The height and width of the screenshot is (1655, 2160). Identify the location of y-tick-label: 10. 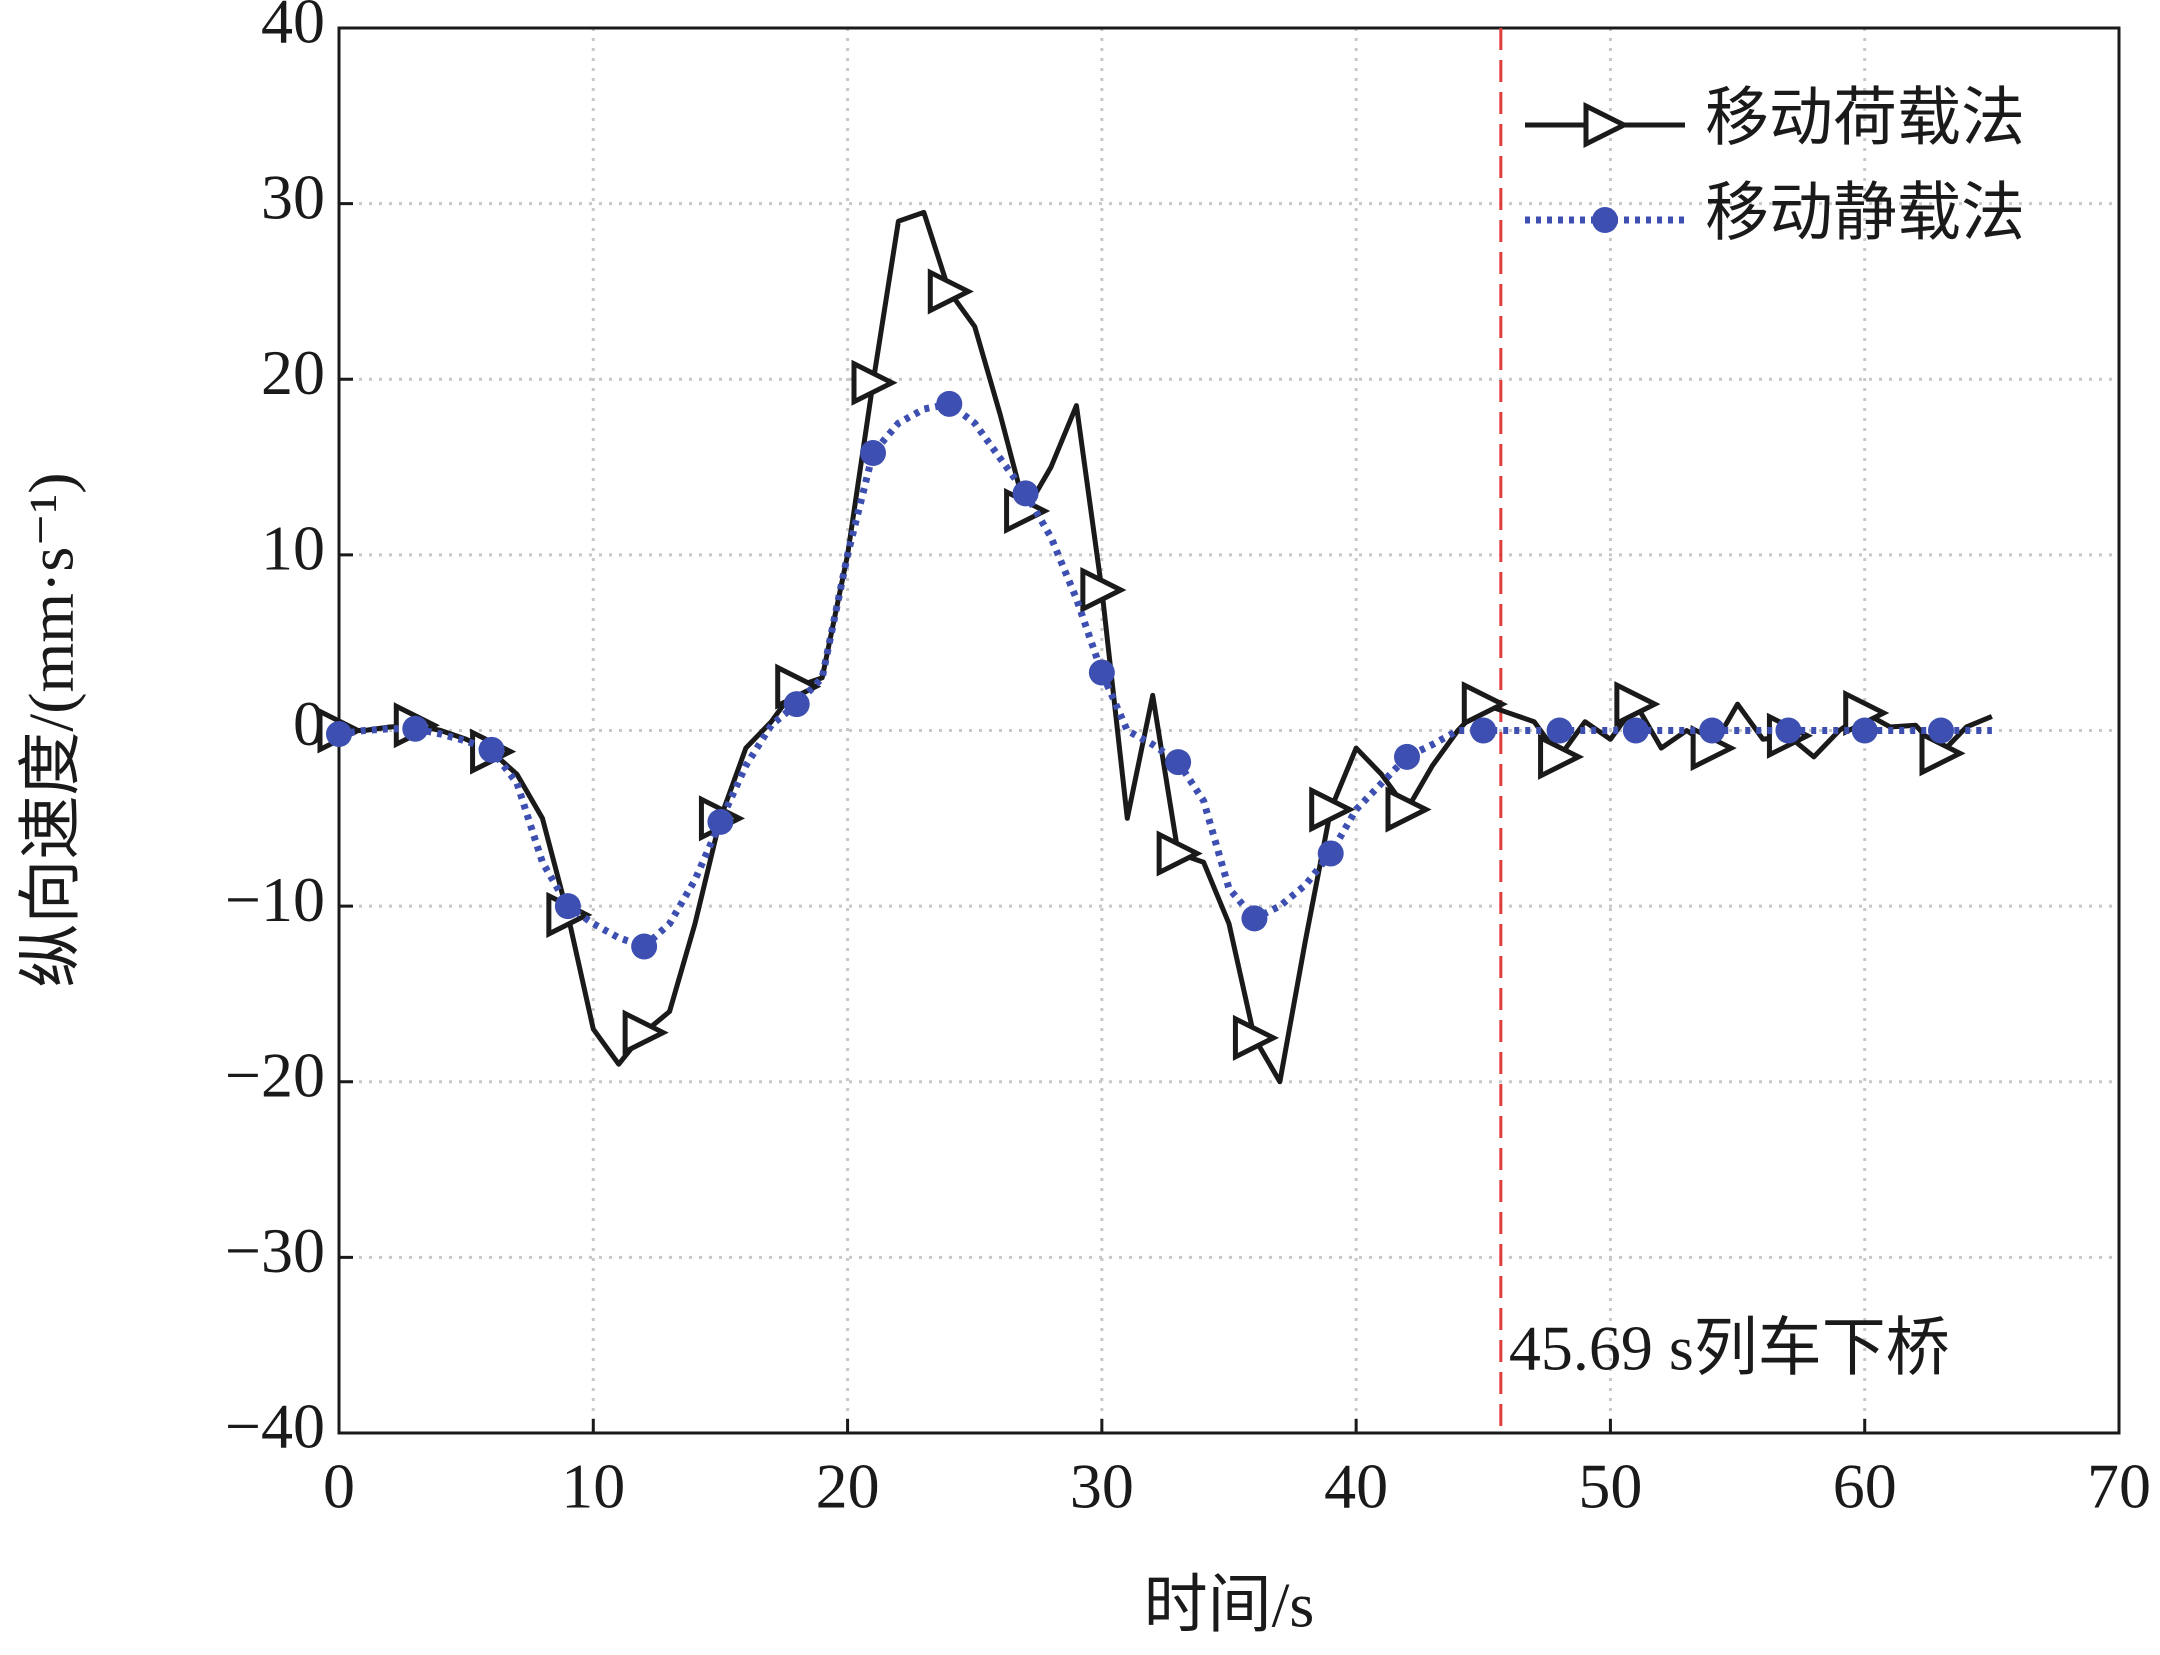
(293, 548).